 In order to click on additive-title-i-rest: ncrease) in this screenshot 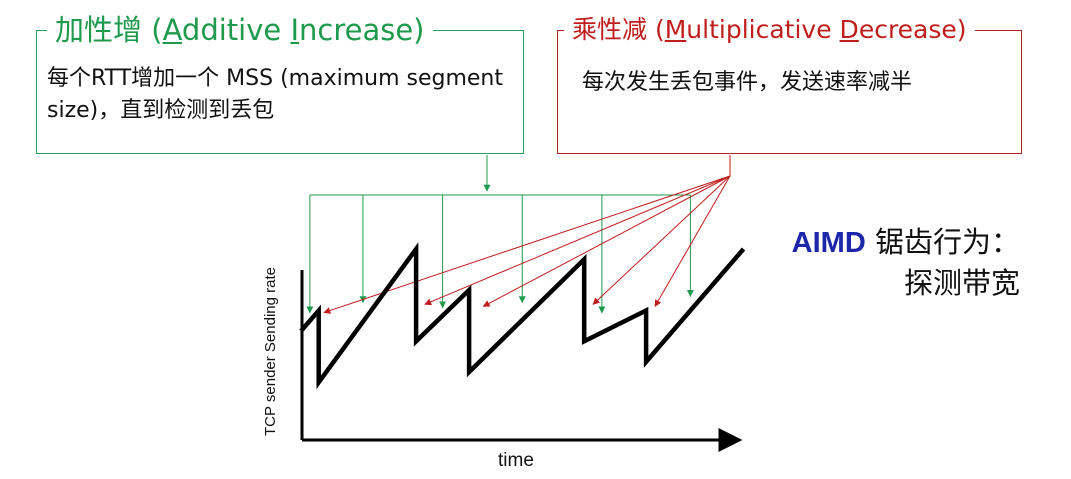, I will do `click(362, 30)`.